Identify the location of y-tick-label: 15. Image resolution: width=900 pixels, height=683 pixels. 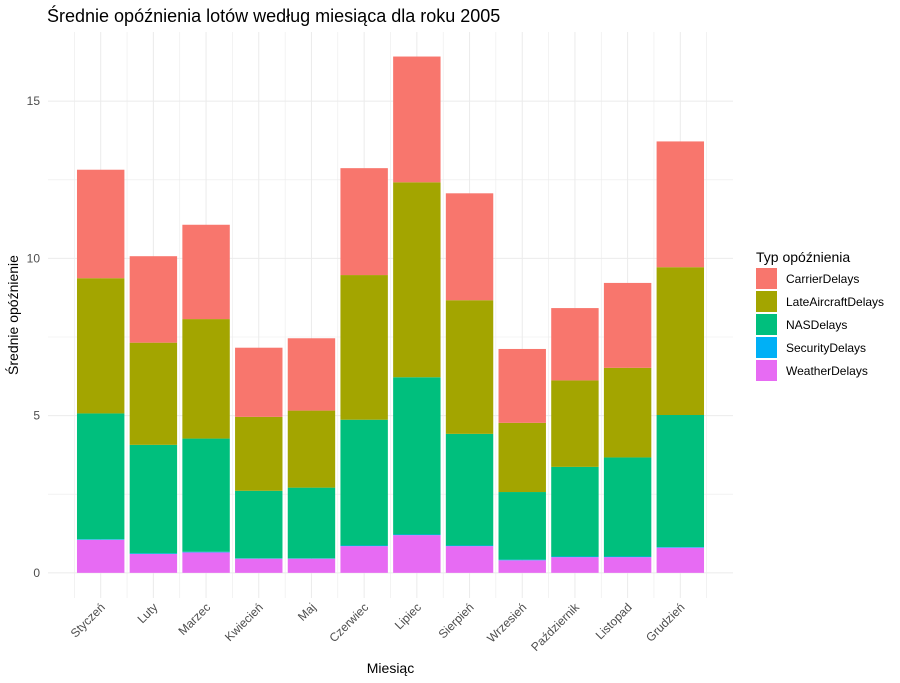
(34, 101).